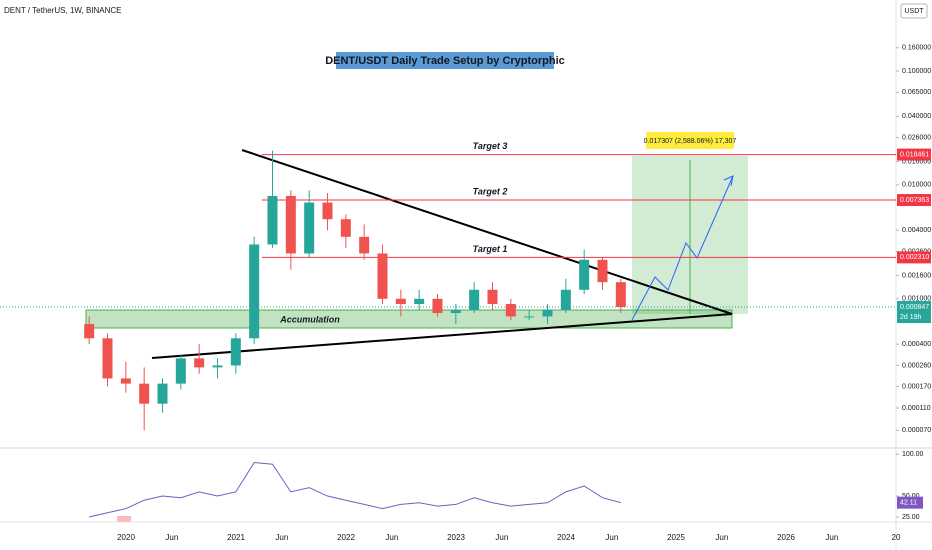 The height and width of the screenshot is (550, 932). Describe the element at coordinates (456, 537) in the screenshot. I see `x-tick-label: 2023` at that location.